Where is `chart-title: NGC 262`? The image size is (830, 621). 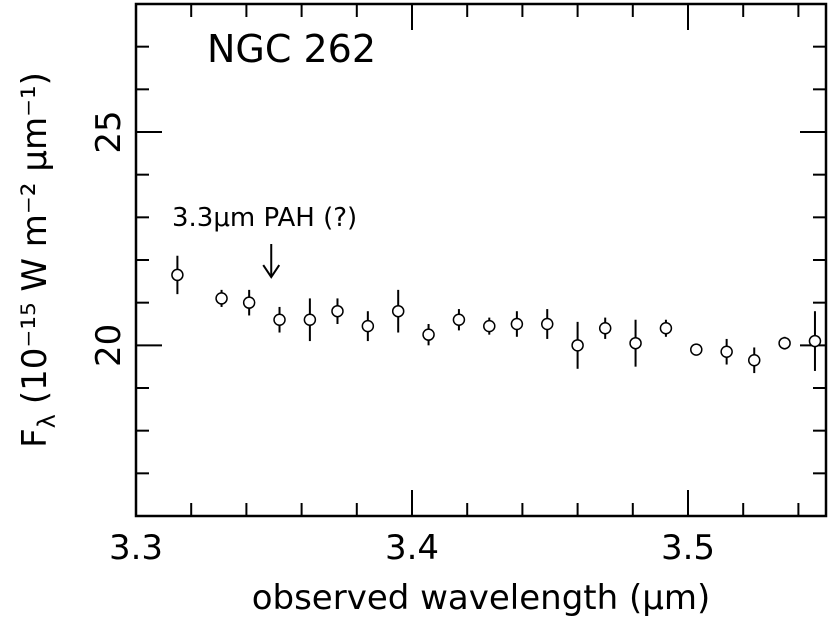 chart-title: NGC 262 is located at coordinates (291, 49).